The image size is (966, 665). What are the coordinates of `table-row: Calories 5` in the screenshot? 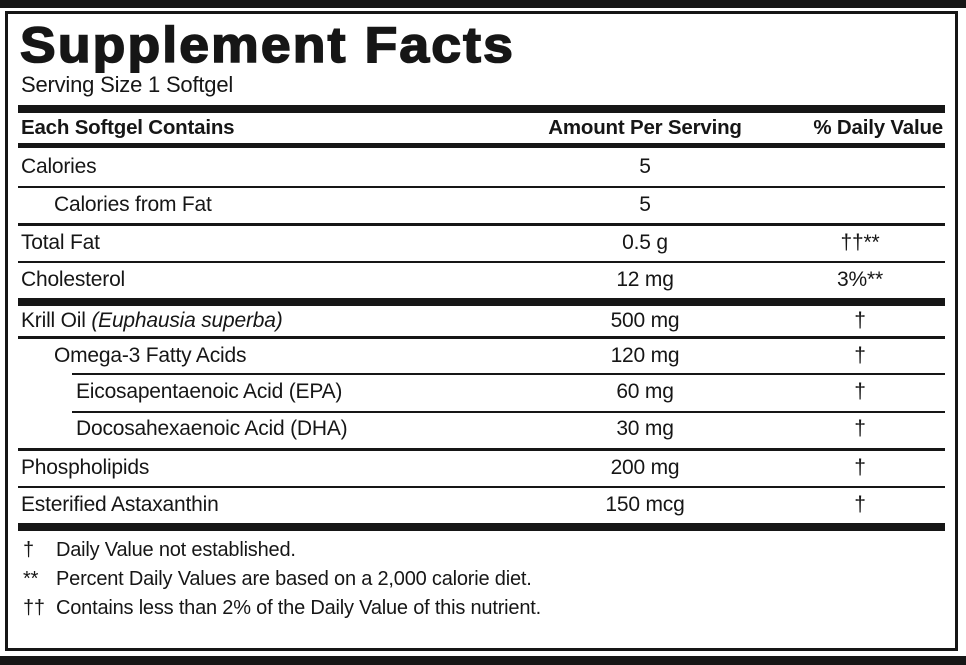 It's located at (481, 167).